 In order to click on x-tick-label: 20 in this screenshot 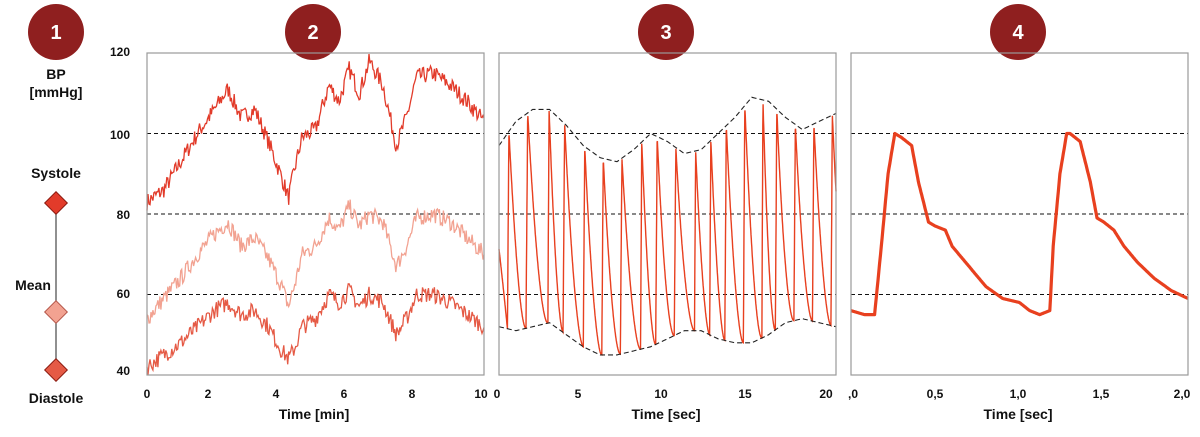, I will do `click(826, 394)`.